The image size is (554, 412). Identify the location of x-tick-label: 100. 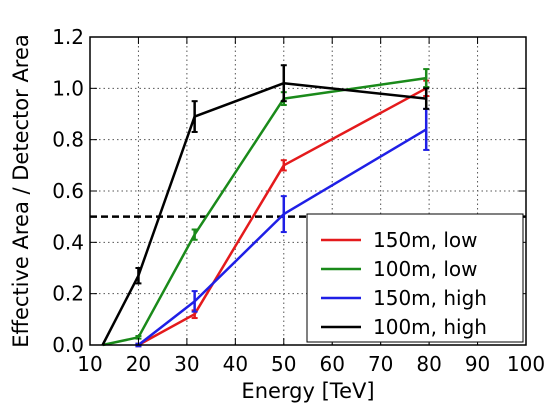
(526, 364).